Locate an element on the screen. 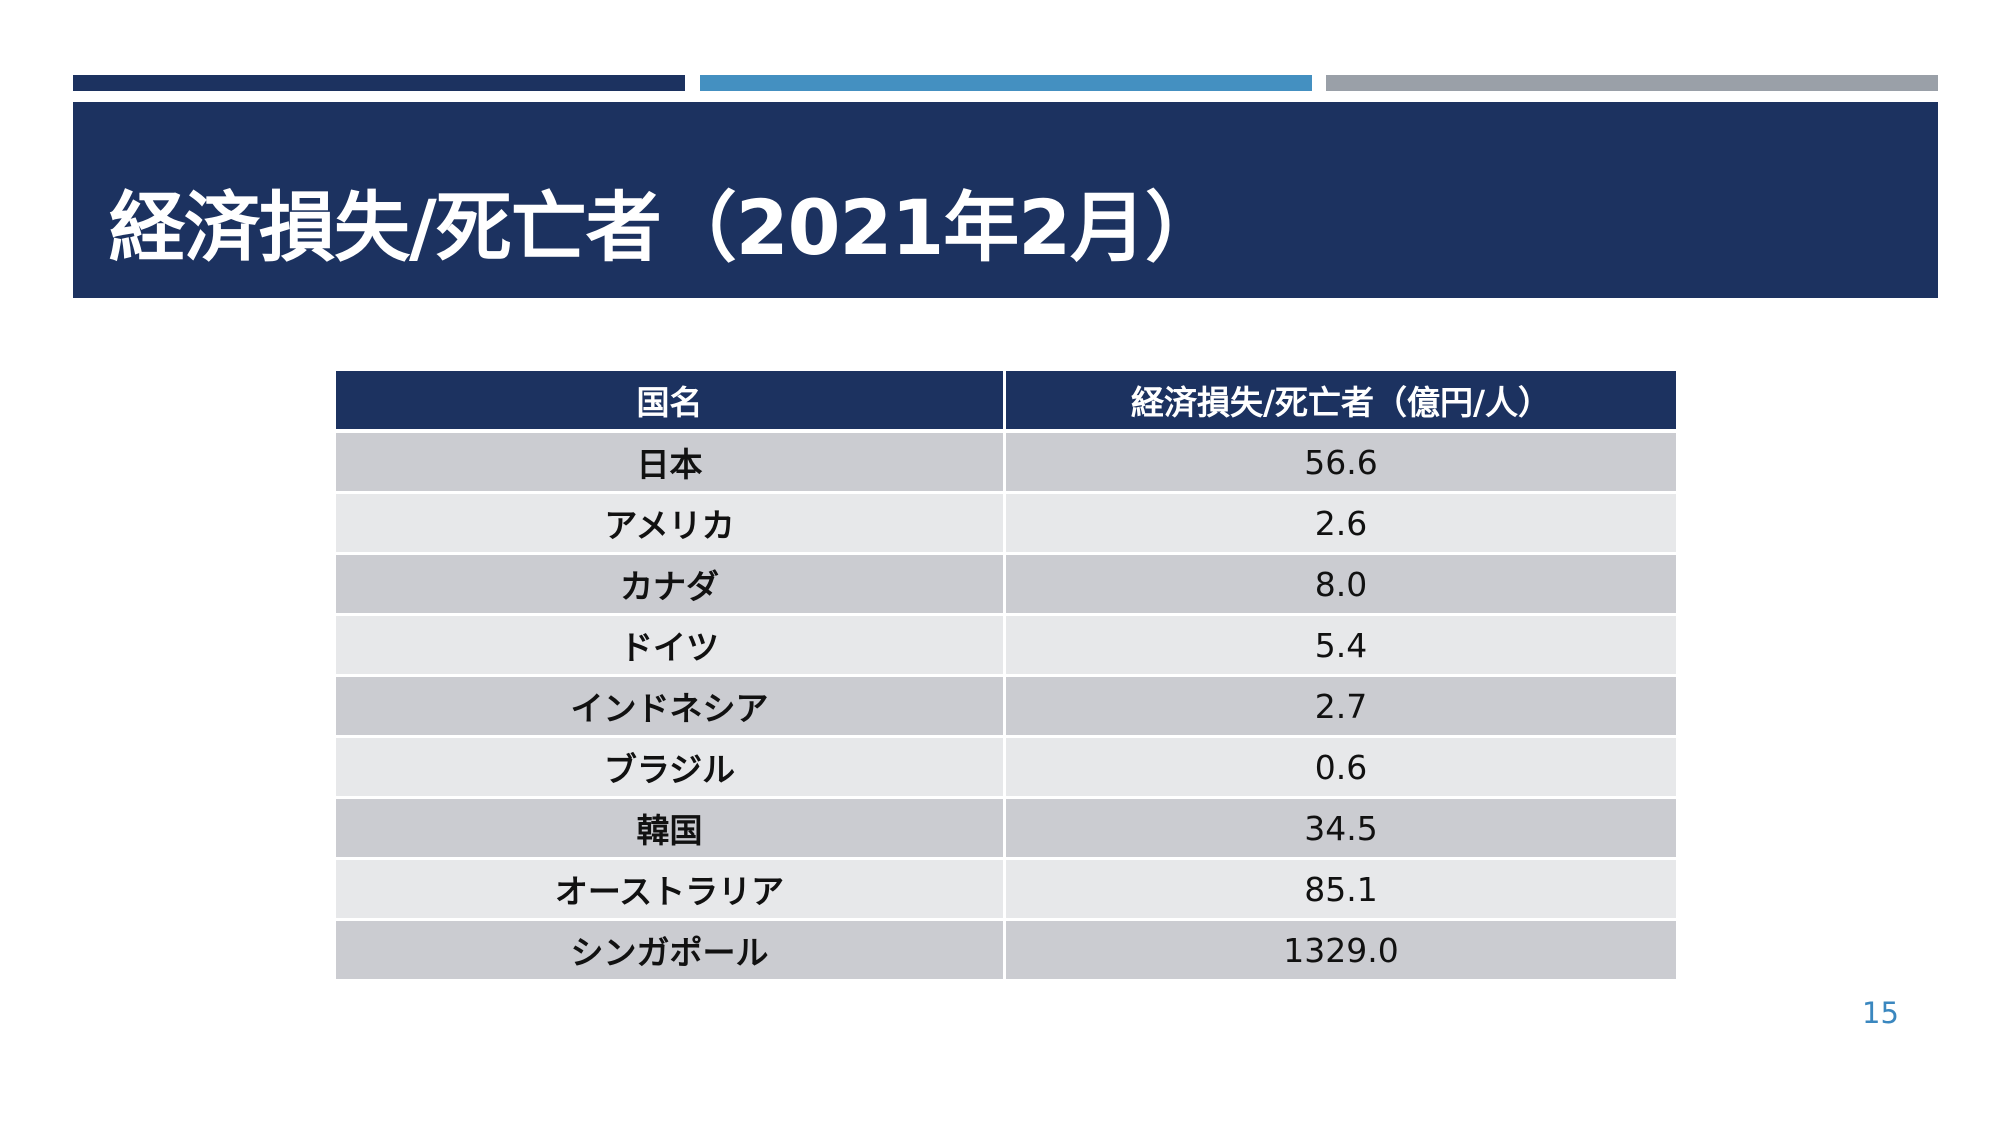 The height and width of the screenshot is (1125, 2000). table-row: シンガポール 1329.0 is located at coordinates (1006, 950).